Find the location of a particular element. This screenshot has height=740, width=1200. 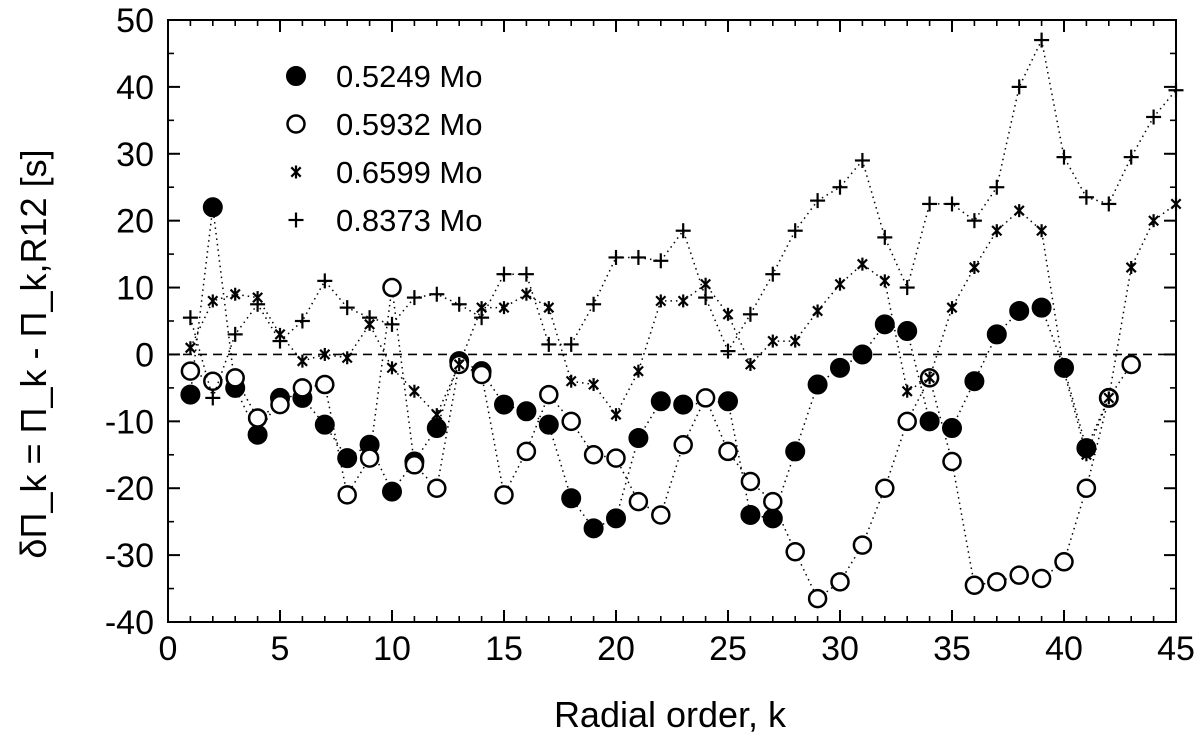

x-tick-label: 30 is located at coordinates (840, 649).